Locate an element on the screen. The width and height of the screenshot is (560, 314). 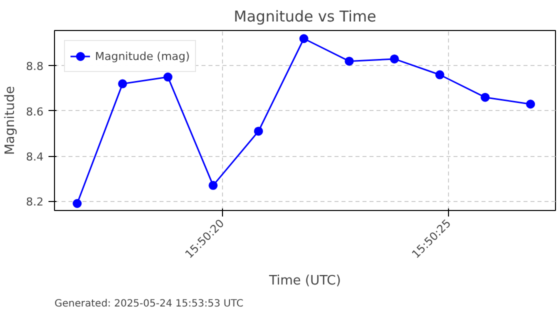
chart-title: Magnitude vs Time is located at coordinates (305, 17).